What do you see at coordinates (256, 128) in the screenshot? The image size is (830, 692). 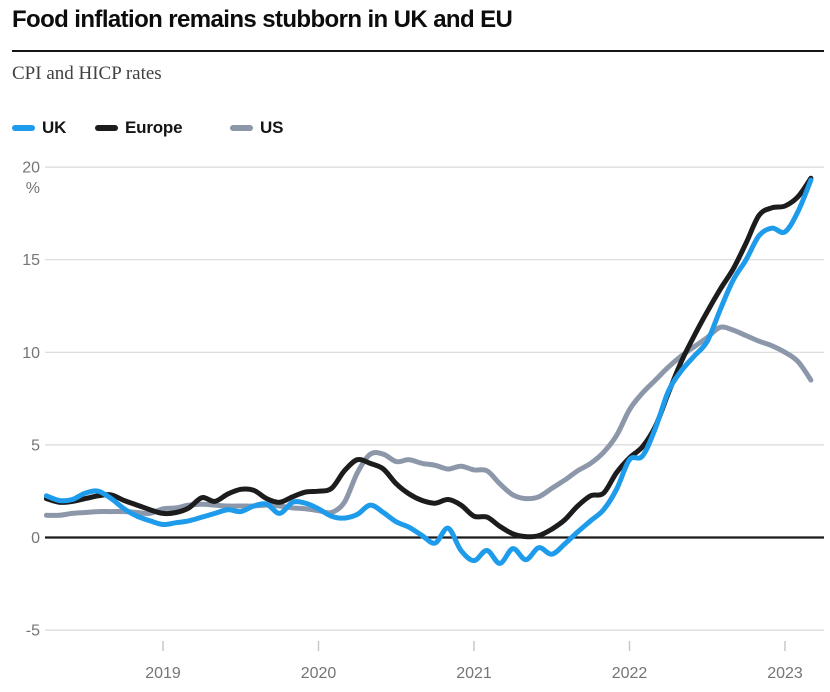 I see `legend-item-us: US` at bounding box center [256, 128].